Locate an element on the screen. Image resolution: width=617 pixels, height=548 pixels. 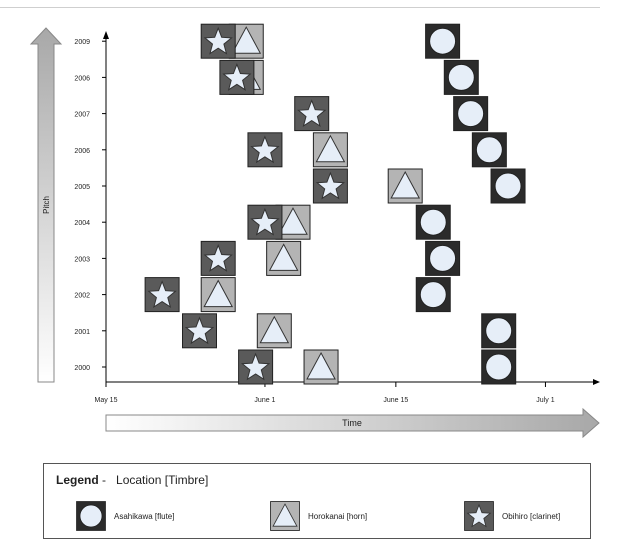
legend-label-horokanai: Horokanai [horn] is located at coordinates (338, 516).